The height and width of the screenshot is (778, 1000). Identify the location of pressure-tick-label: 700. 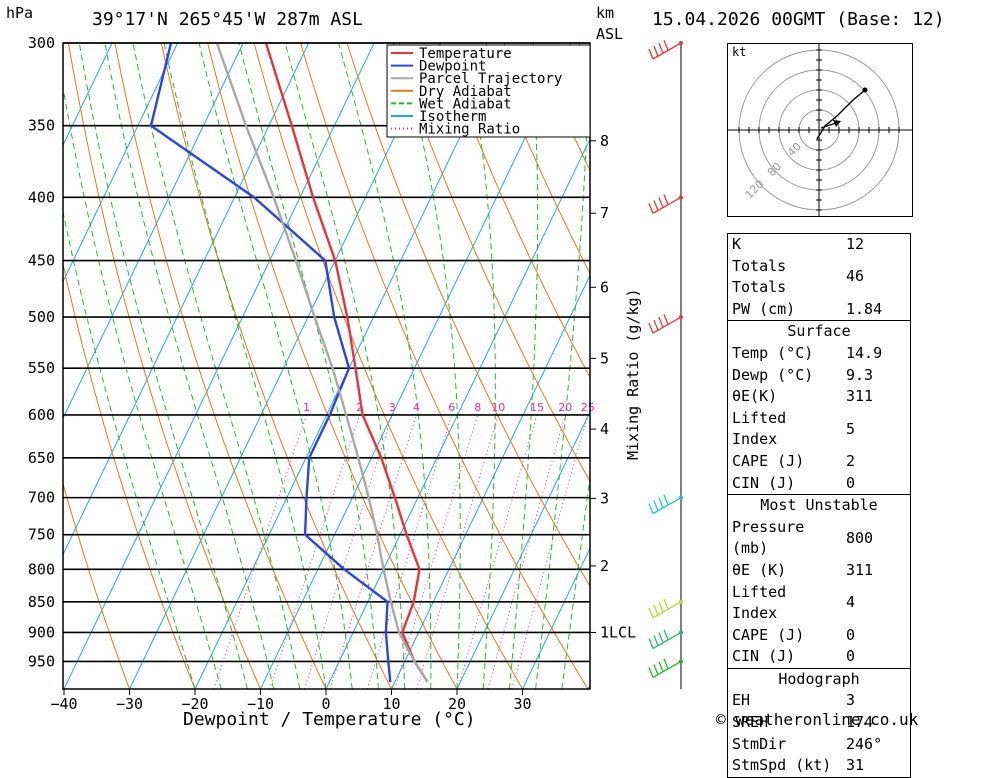
(41, 498).